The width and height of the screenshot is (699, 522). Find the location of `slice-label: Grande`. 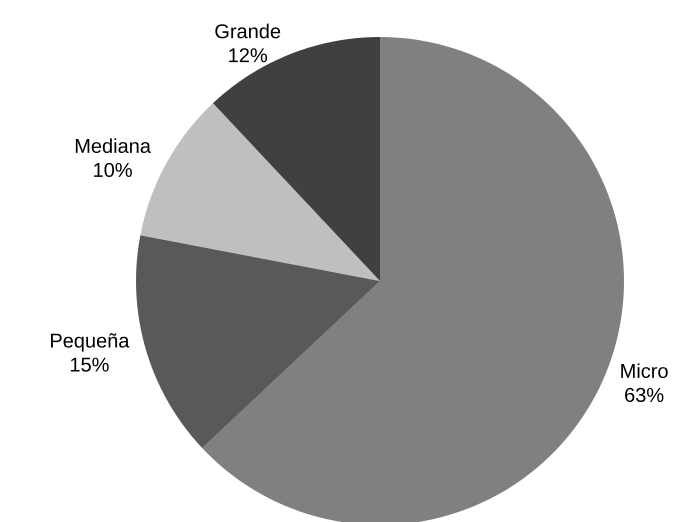

slice-label: Grande is located at coordinates (247, 31).